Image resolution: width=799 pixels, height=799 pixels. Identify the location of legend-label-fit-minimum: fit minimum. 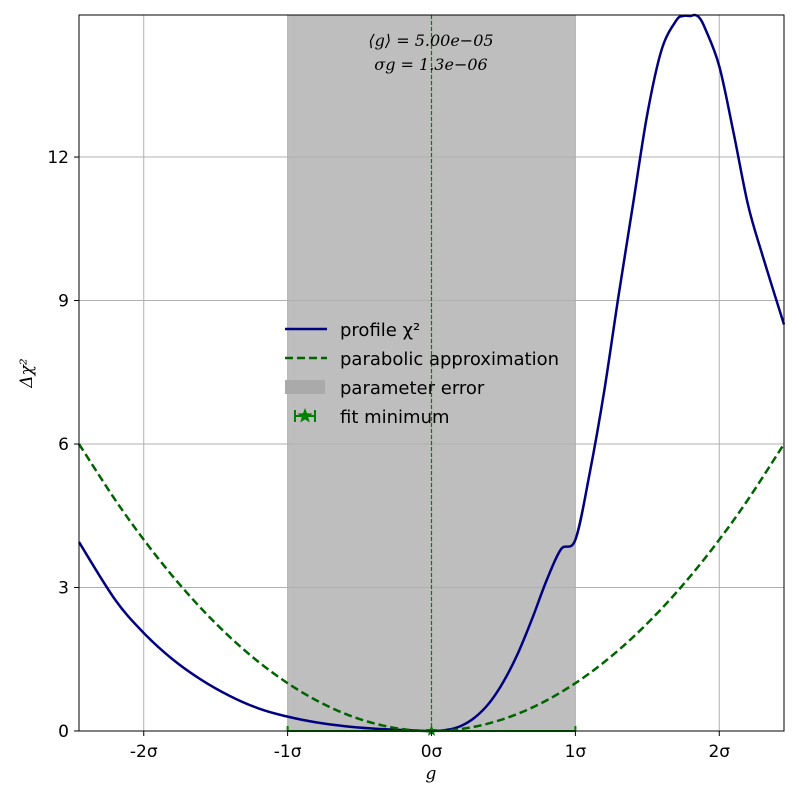
(395, 417).